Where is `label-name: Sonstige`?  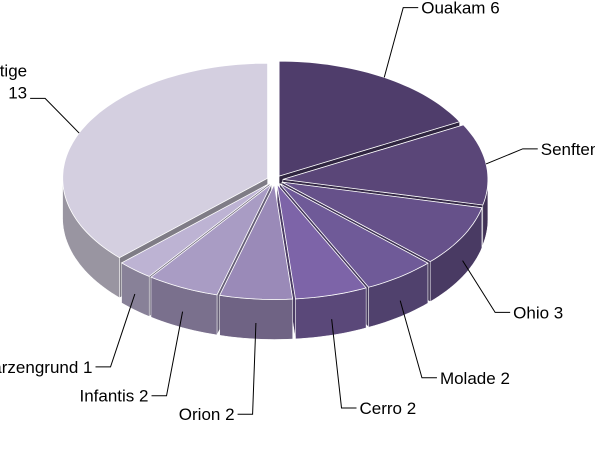 label-name: Sonstige is located at coordinates (13, 70).